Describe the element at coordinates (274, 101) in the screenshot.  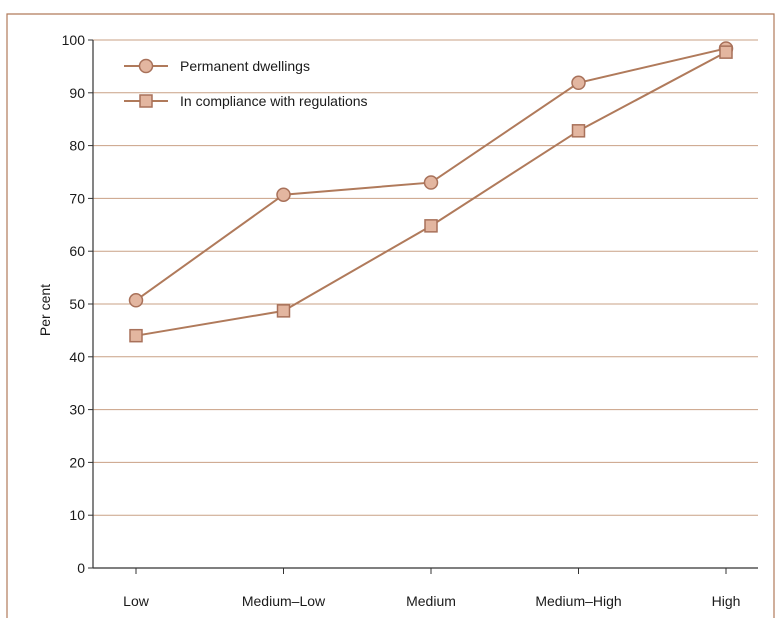
I see `legend-label-1: In compliance with regulations` at that location.